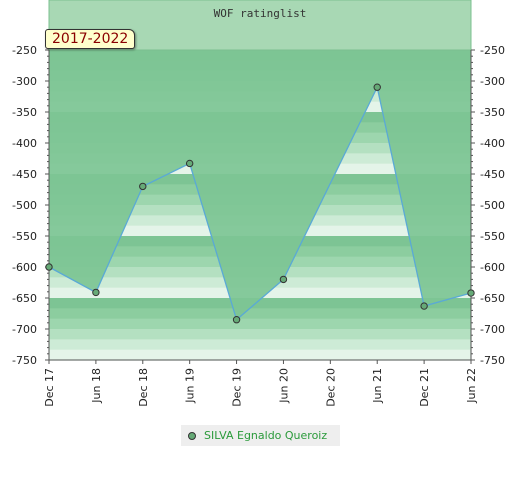 Image resolution: width=520 pixels, height=480 pixels. Describe the element at coordinates (330, 387) in the screenshot. I see `x-tick-label: Dec 20` at that location.